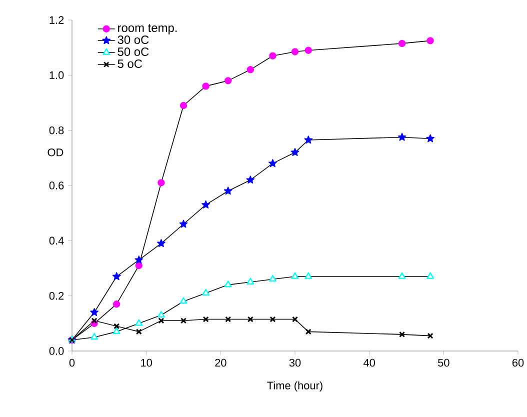 This screenshot has width=527, height=417. I want to click on x-tick-label: 0, so click(72, 362).